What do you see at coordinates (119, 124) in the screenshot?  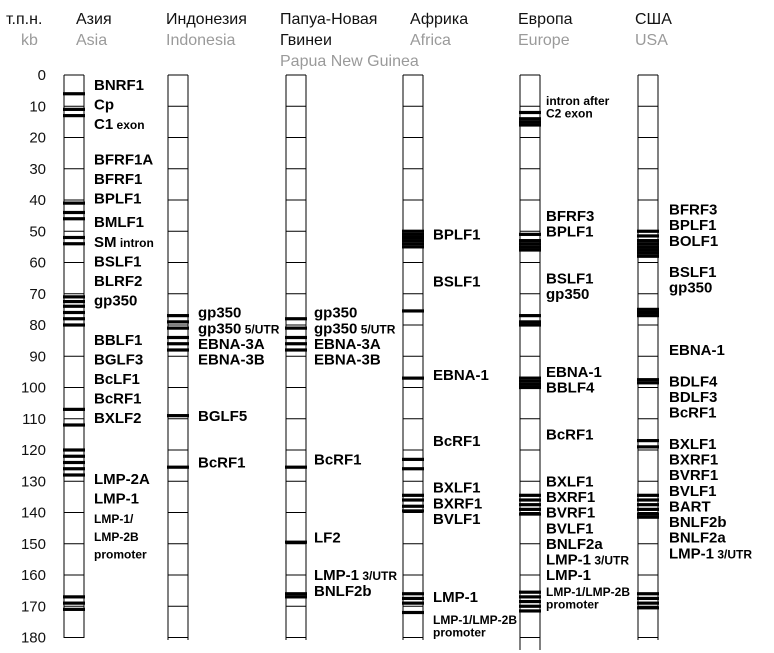 I see `gene-label: C1 exon` at bounding box center [119, 124].